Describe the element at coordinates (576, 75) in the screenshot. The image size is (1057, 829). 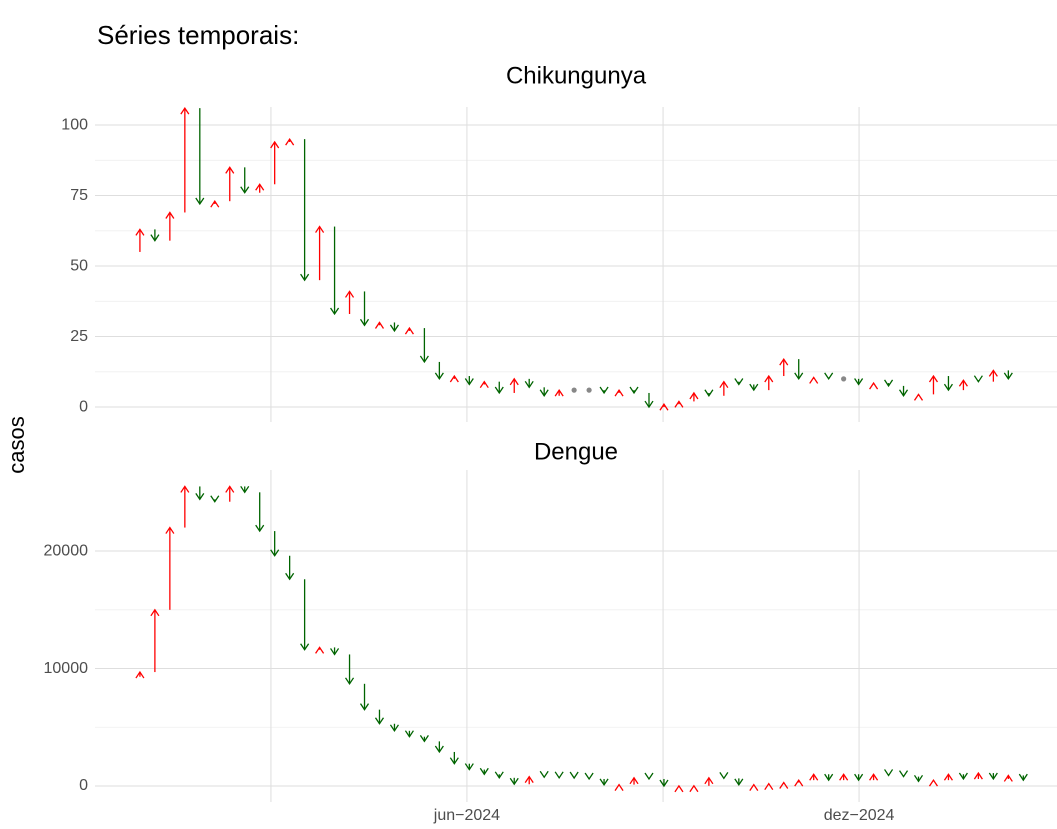
I see `panel-title: Chikungunya` at that location.